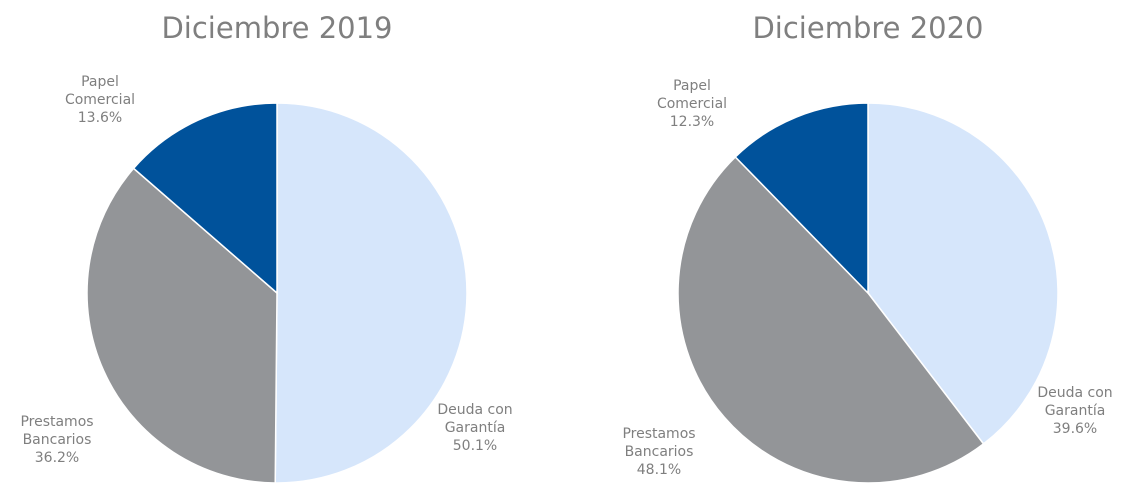  I want to click on slice-value: 39.6%, so click(1075, 429).